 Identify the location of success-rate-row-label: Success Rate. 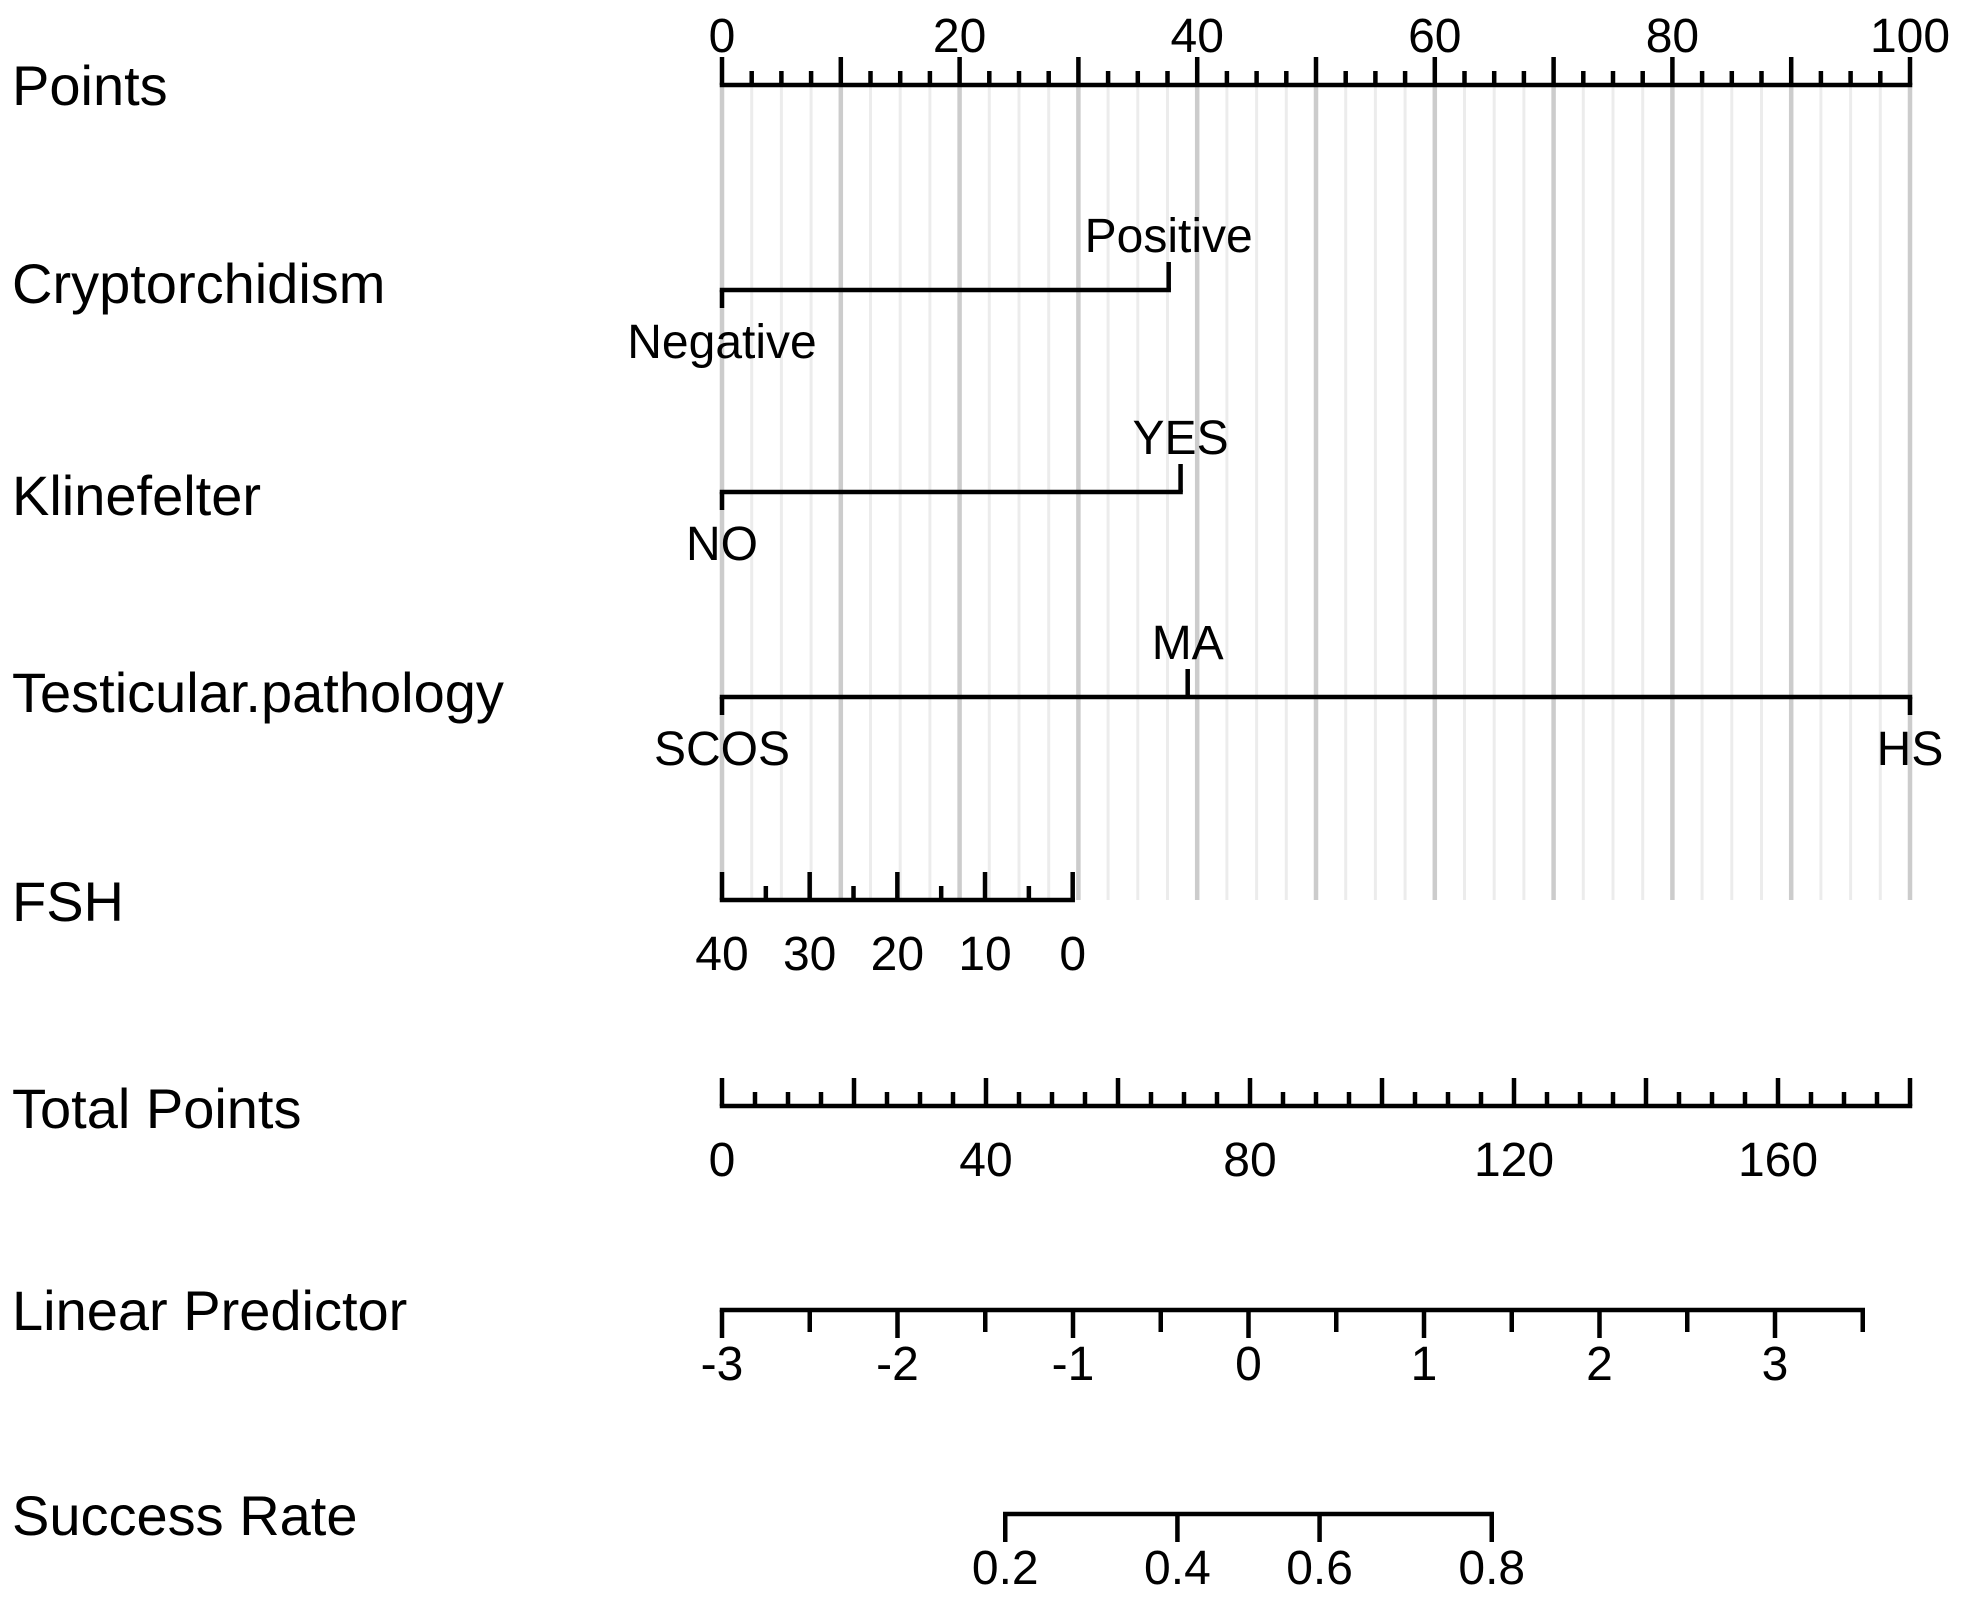
(185, 1515).